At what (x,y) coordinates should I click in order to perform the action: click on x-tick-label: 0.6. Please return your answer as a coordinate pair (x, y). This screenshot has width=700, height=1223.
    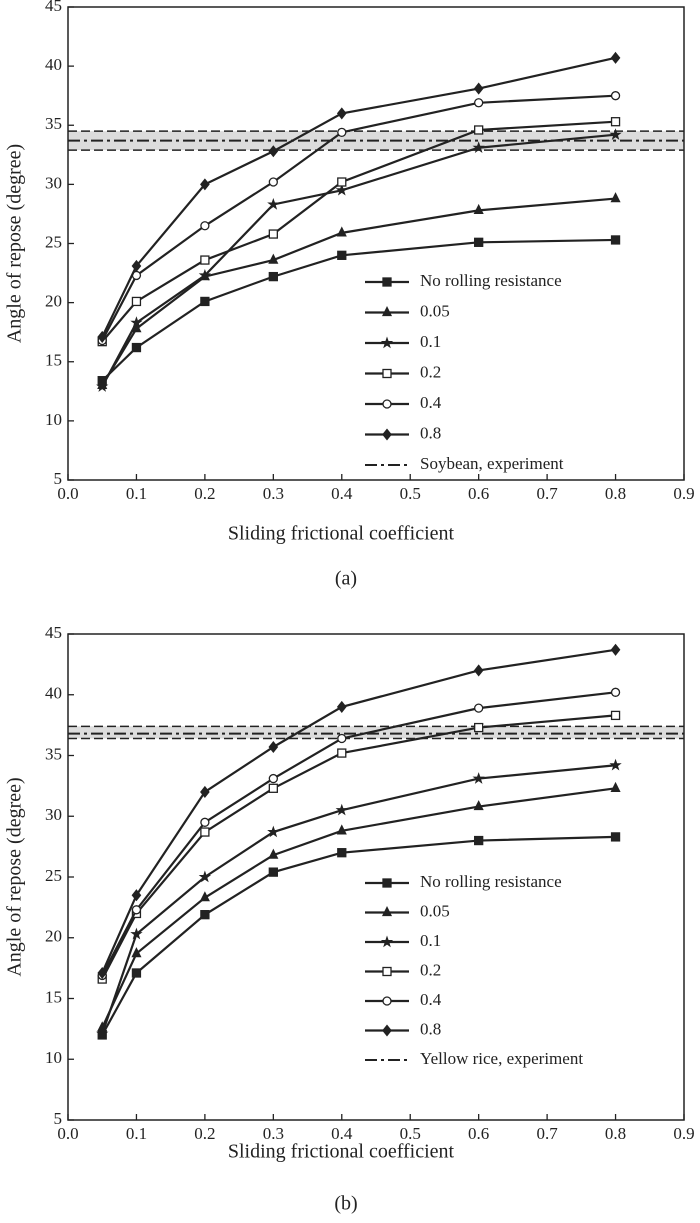
    Looking at the image, I should click on (478, 1133).